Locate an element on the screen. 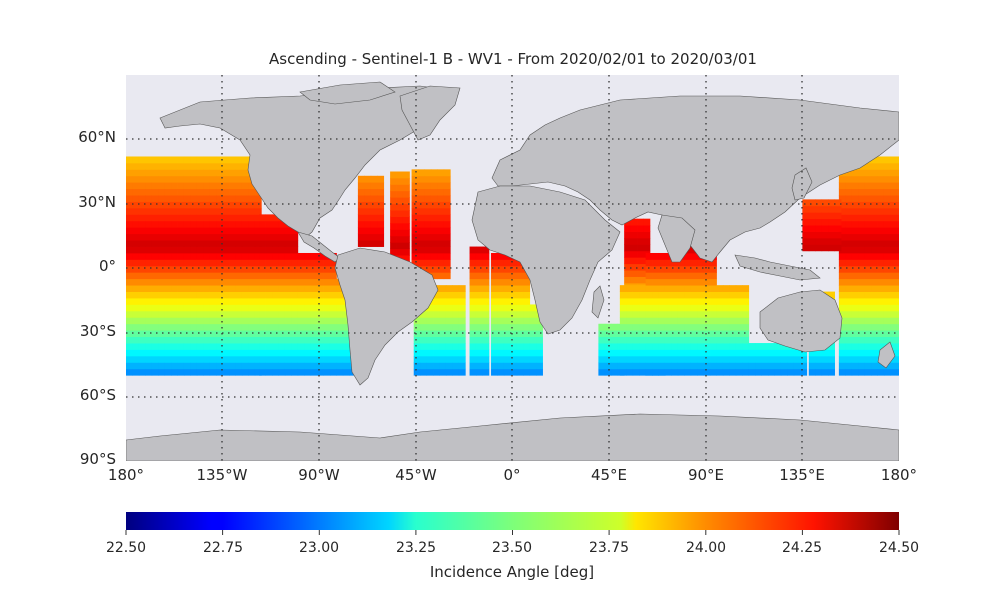 The width and height of the screenshot is (1000, 600). india is located at coordinates (676, 238).